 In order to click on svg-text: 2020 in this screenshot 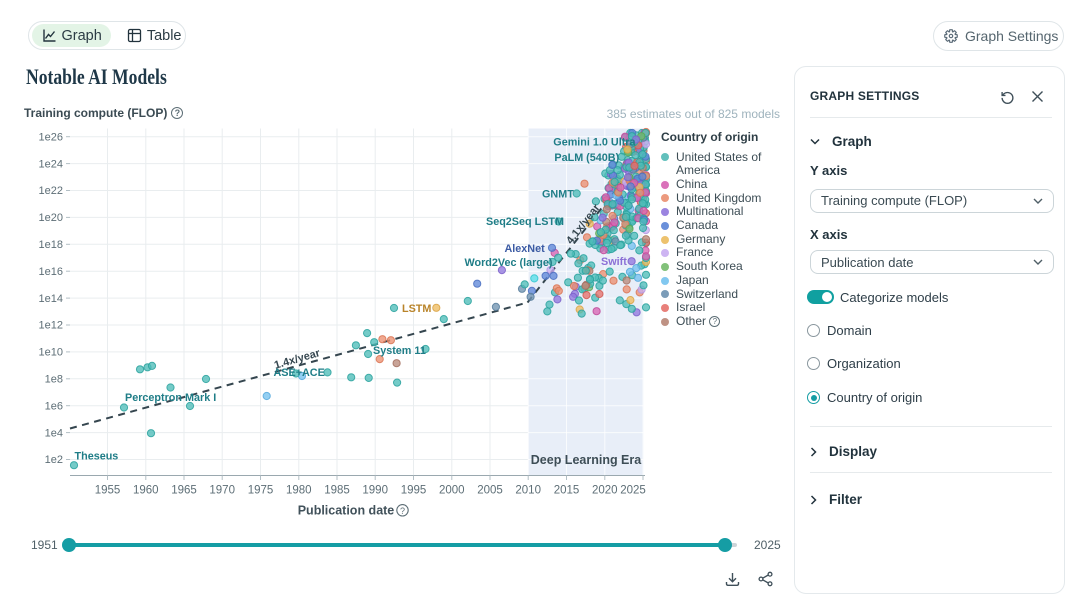, I will do `click(605, 491)`.